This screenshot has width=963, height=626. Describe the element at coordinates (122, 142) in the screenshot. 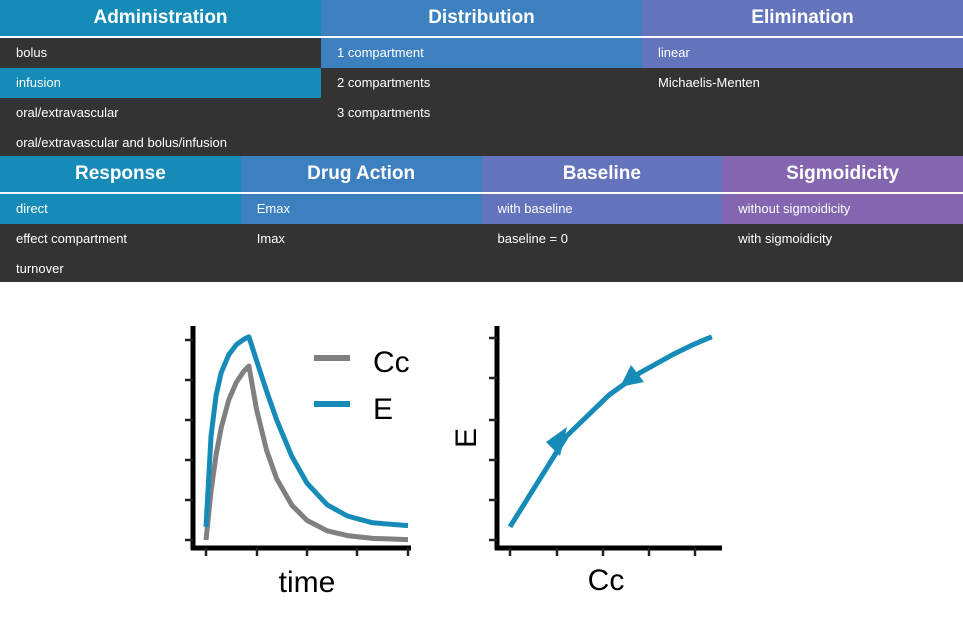

I see `option-oral-extravascular-and-bolus-infusion: oral/extravascular and bolus/infusion` at that location.